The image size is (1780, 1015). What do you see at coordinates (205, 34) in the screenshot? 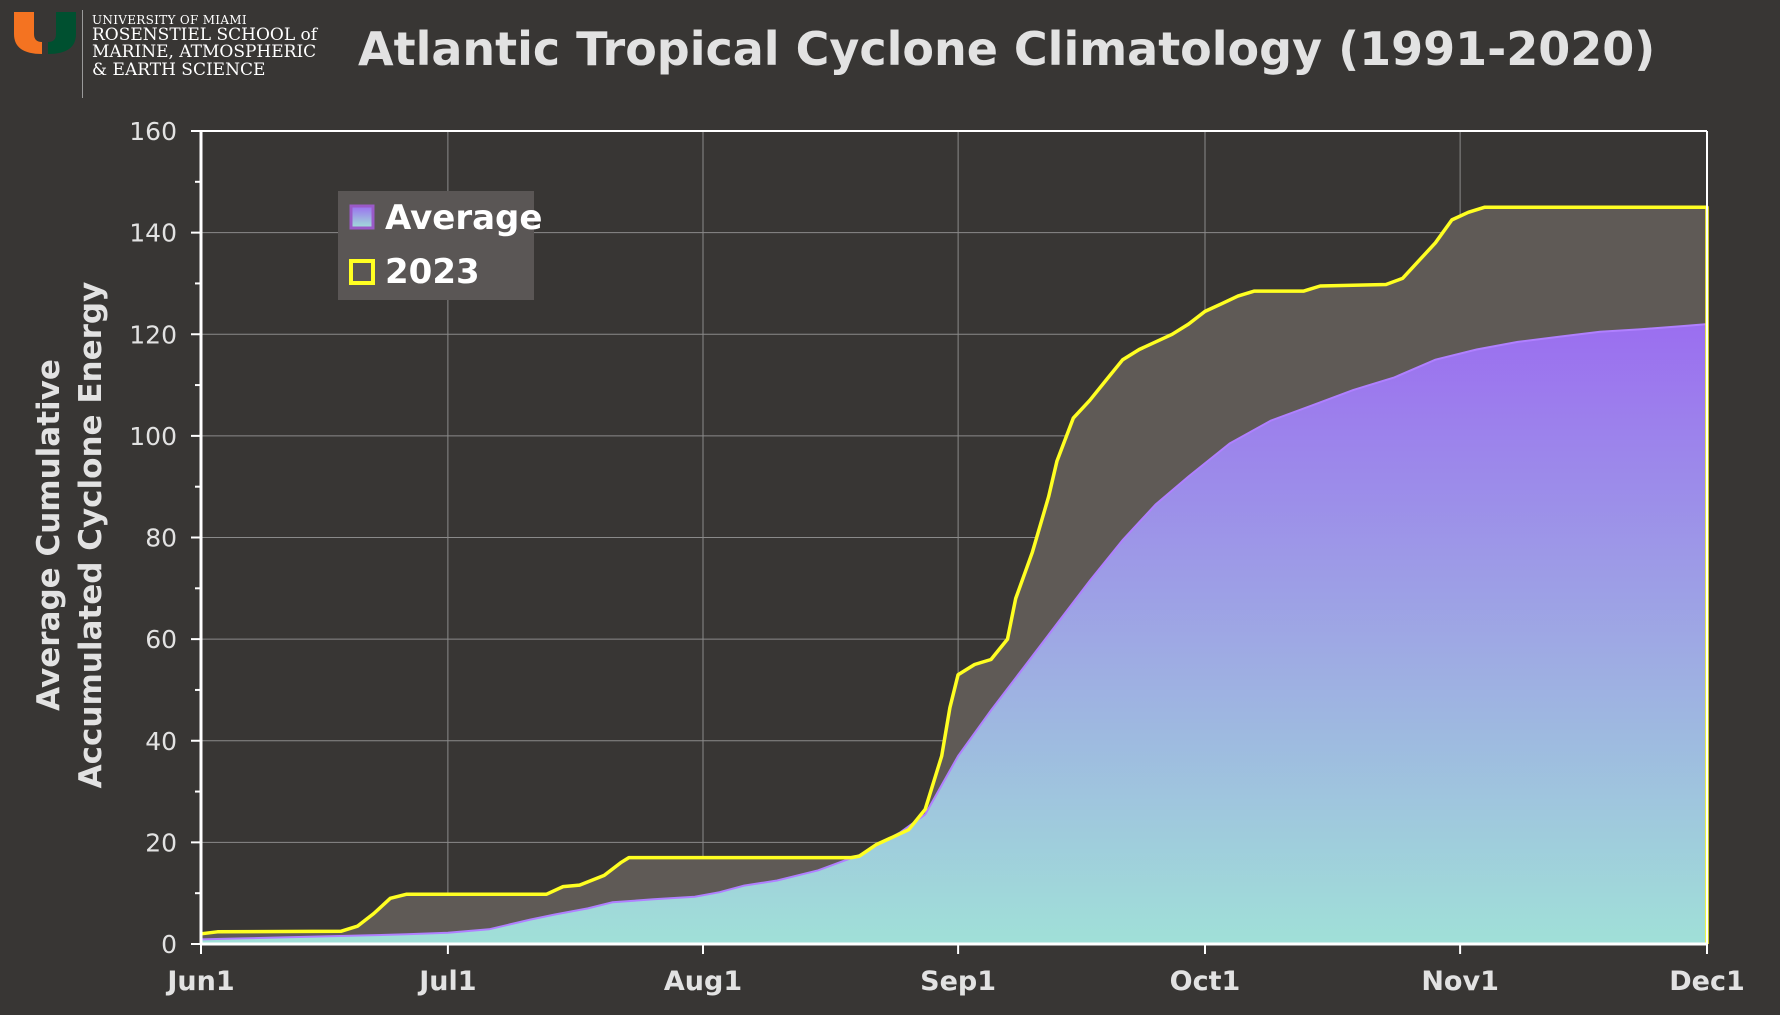
I see `logo-line-2: ROSENSTIEL SCHOOL of` at bounding box center [205, 34].